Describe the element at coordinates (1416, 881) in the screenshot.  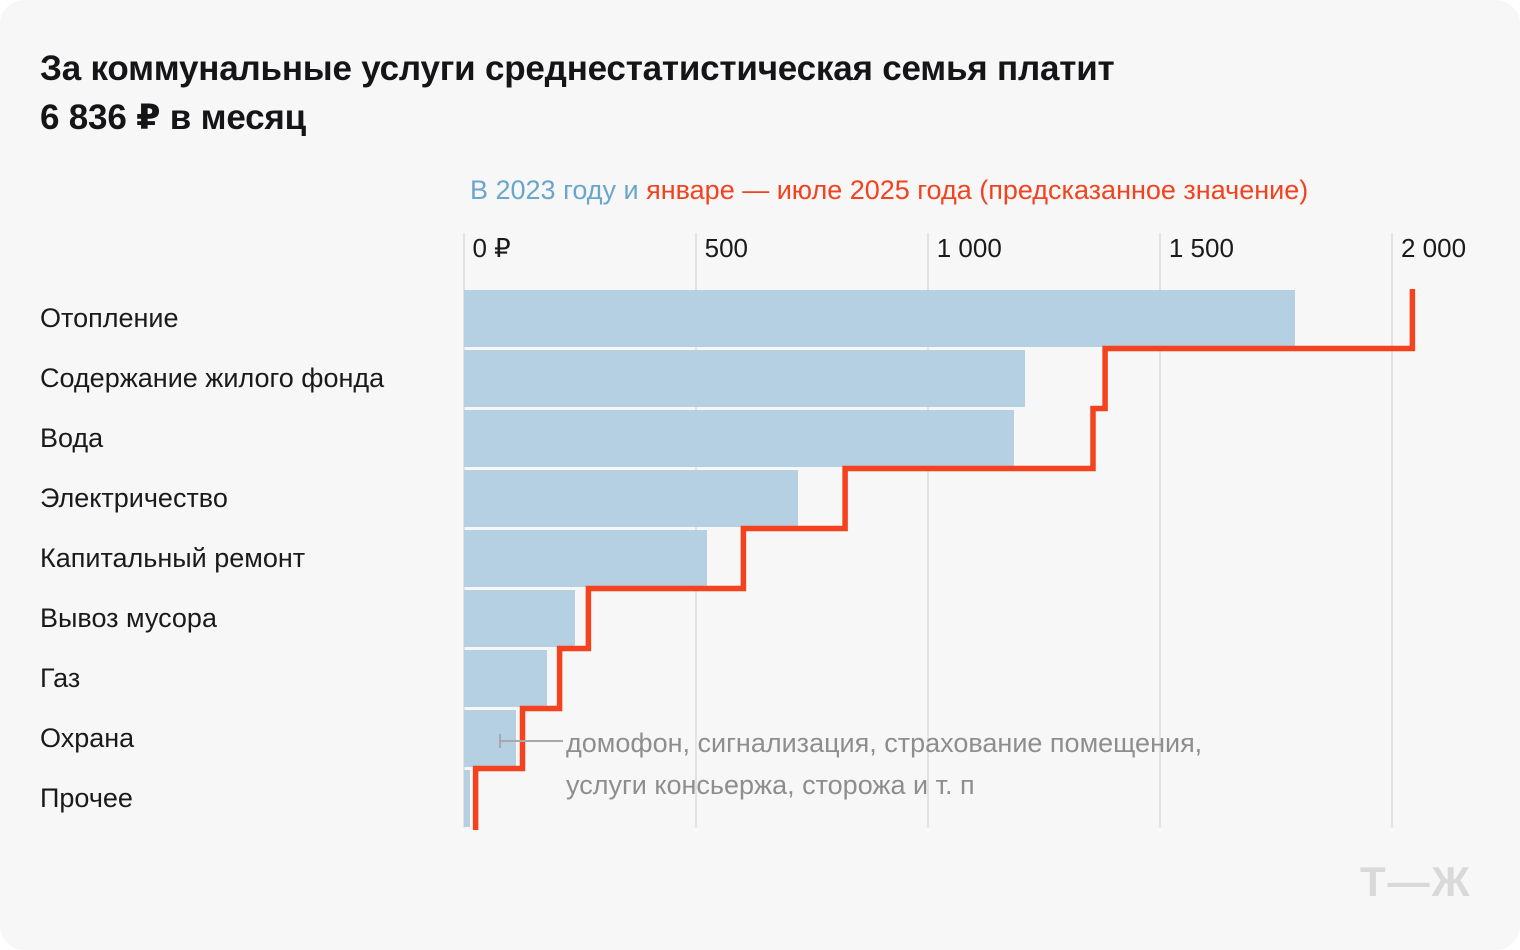
I see `tj-logo: Т—Ж` at that location.